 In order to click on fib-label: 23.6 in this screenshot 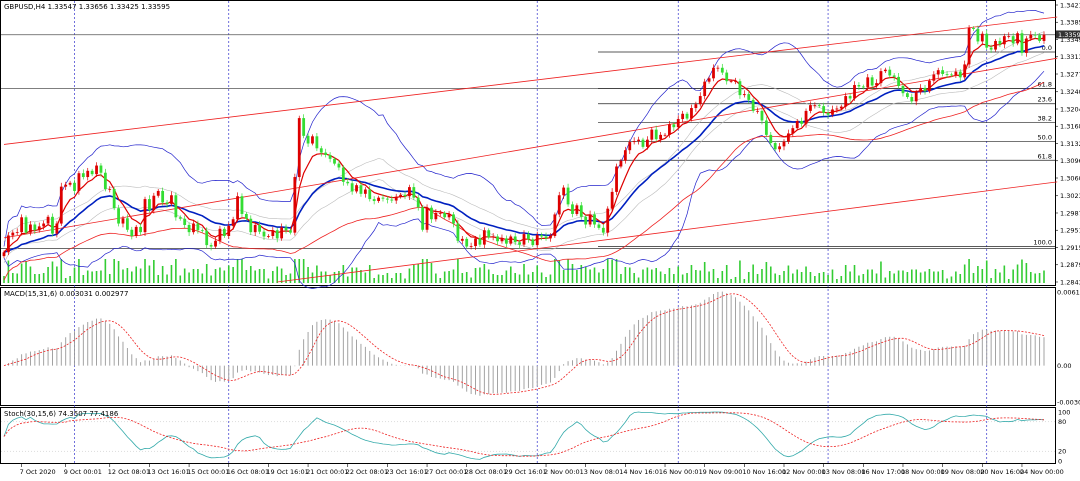, I will do `click(1045, 100)`.